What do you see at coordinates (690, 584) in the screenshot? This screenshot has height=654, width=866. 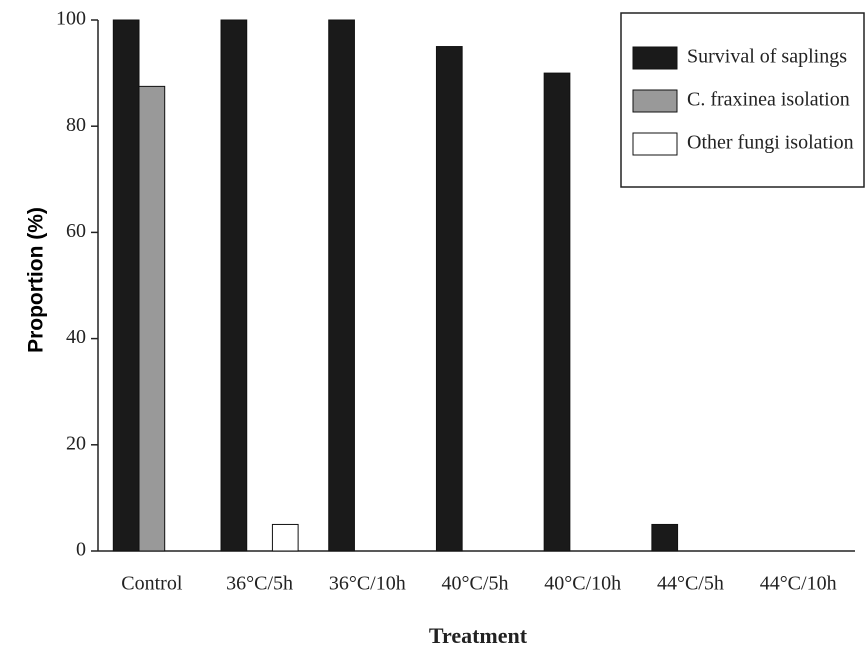 I see `x-tick-label: 44°C/5h` at bounding box center [690, 584].